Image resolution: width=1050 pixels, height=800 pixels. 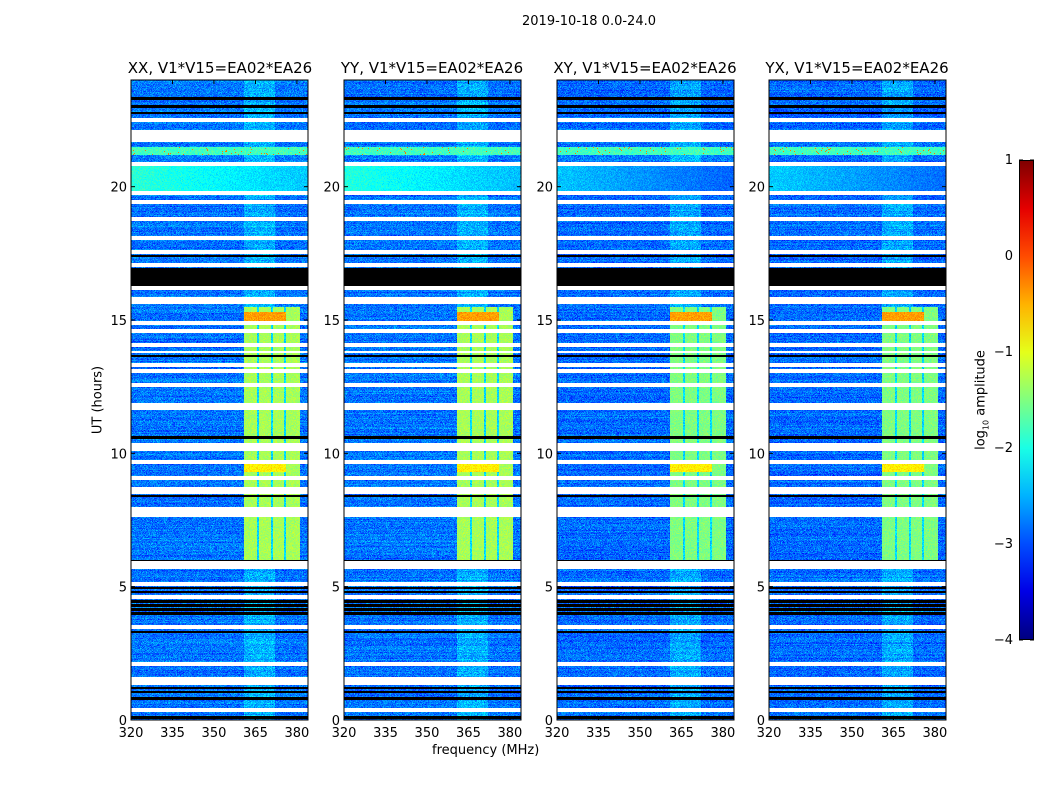 I want to click on spectrogram-xx, so click(x=219, y=400).